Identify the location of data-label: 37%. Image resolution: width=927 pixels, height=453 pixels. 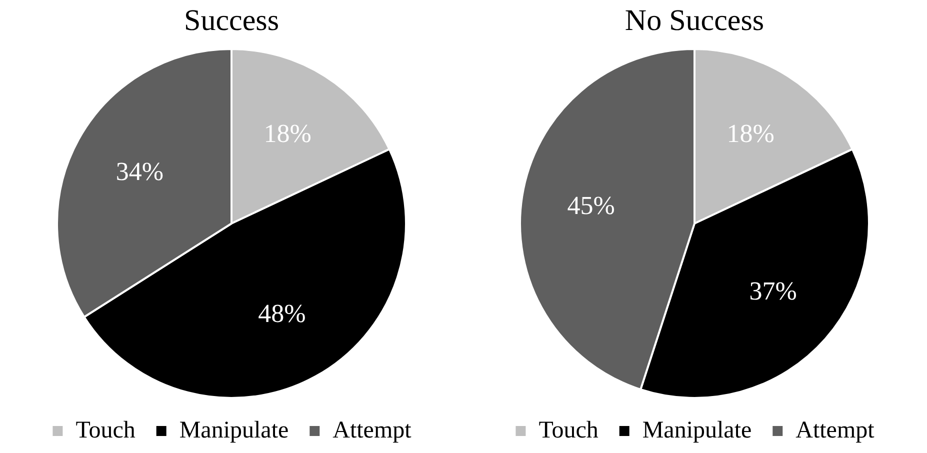
(773, 291).